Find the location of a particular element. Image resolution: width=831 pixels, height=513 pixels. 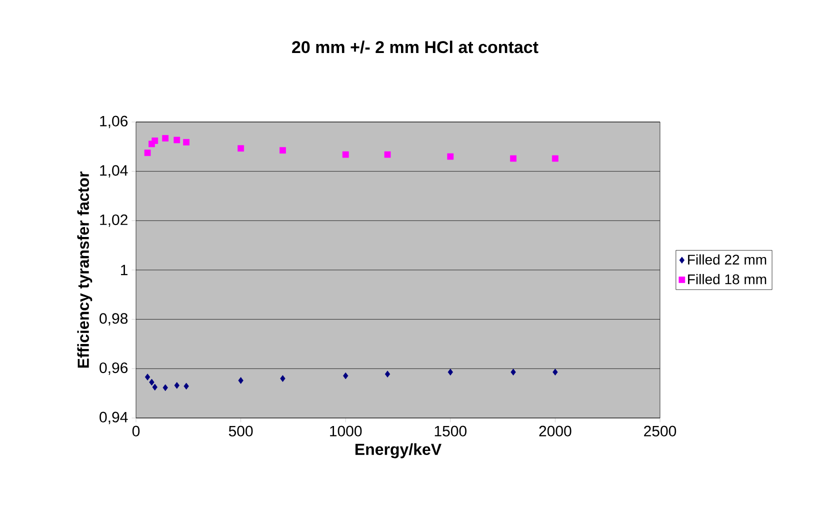

x-axis-title: Energy/keV is located at coordinates (398, 450).